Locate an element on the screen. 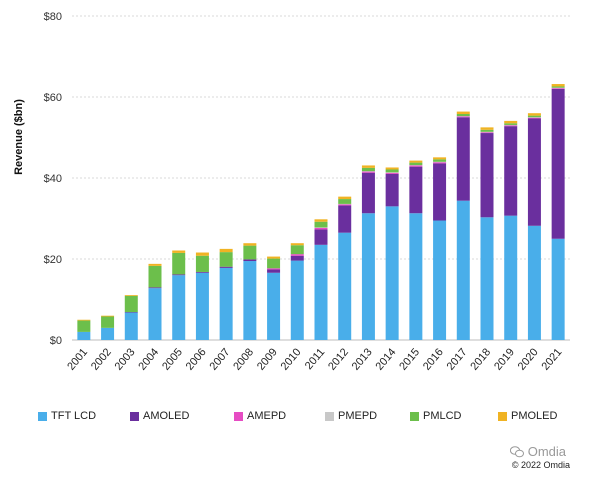  x-tick-label: 2019 is located at coordinates (504, 359).